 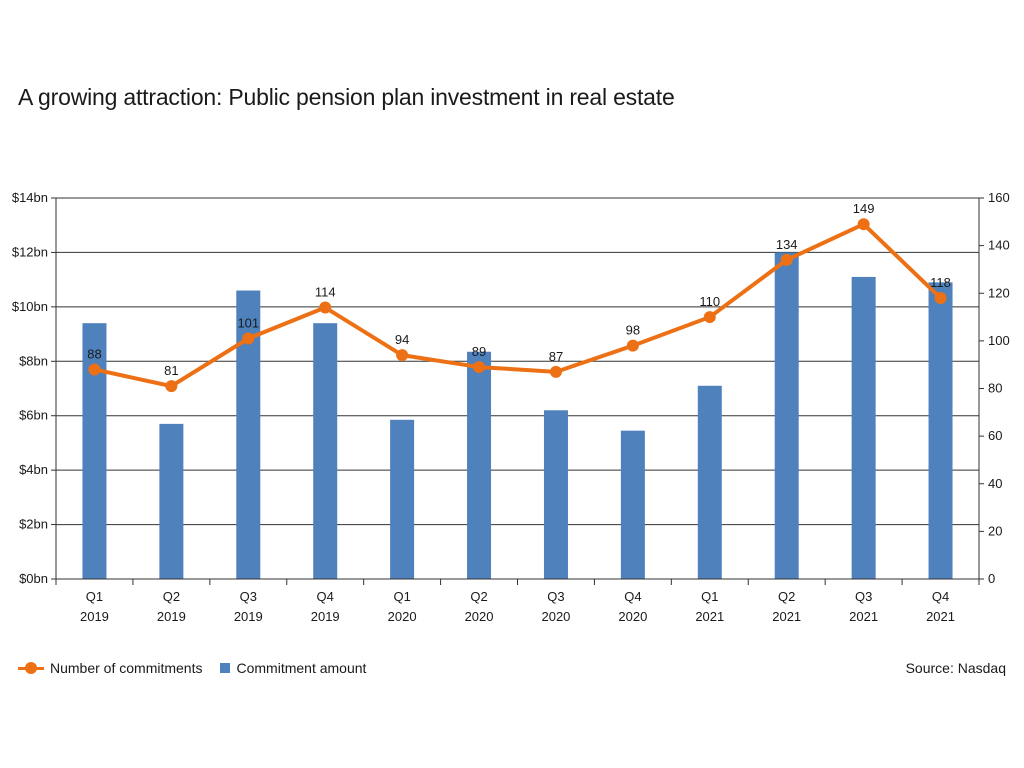 I want to click on left-tick-label: $8bn, so click(x=33, y=360).